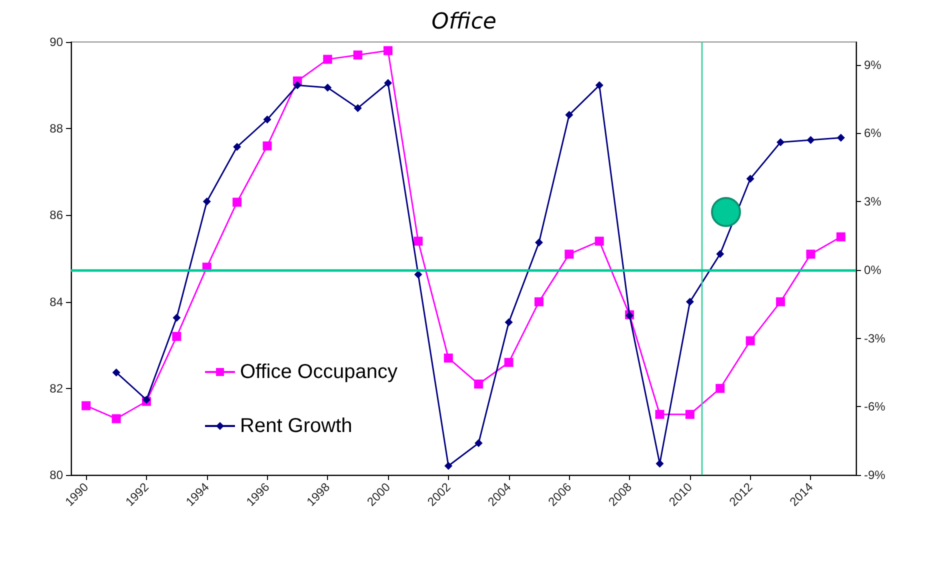 Image resolution: width=928 pixels, height=588 pixels. I want to click on y2-tick-label: 3%, so click(873, 201).